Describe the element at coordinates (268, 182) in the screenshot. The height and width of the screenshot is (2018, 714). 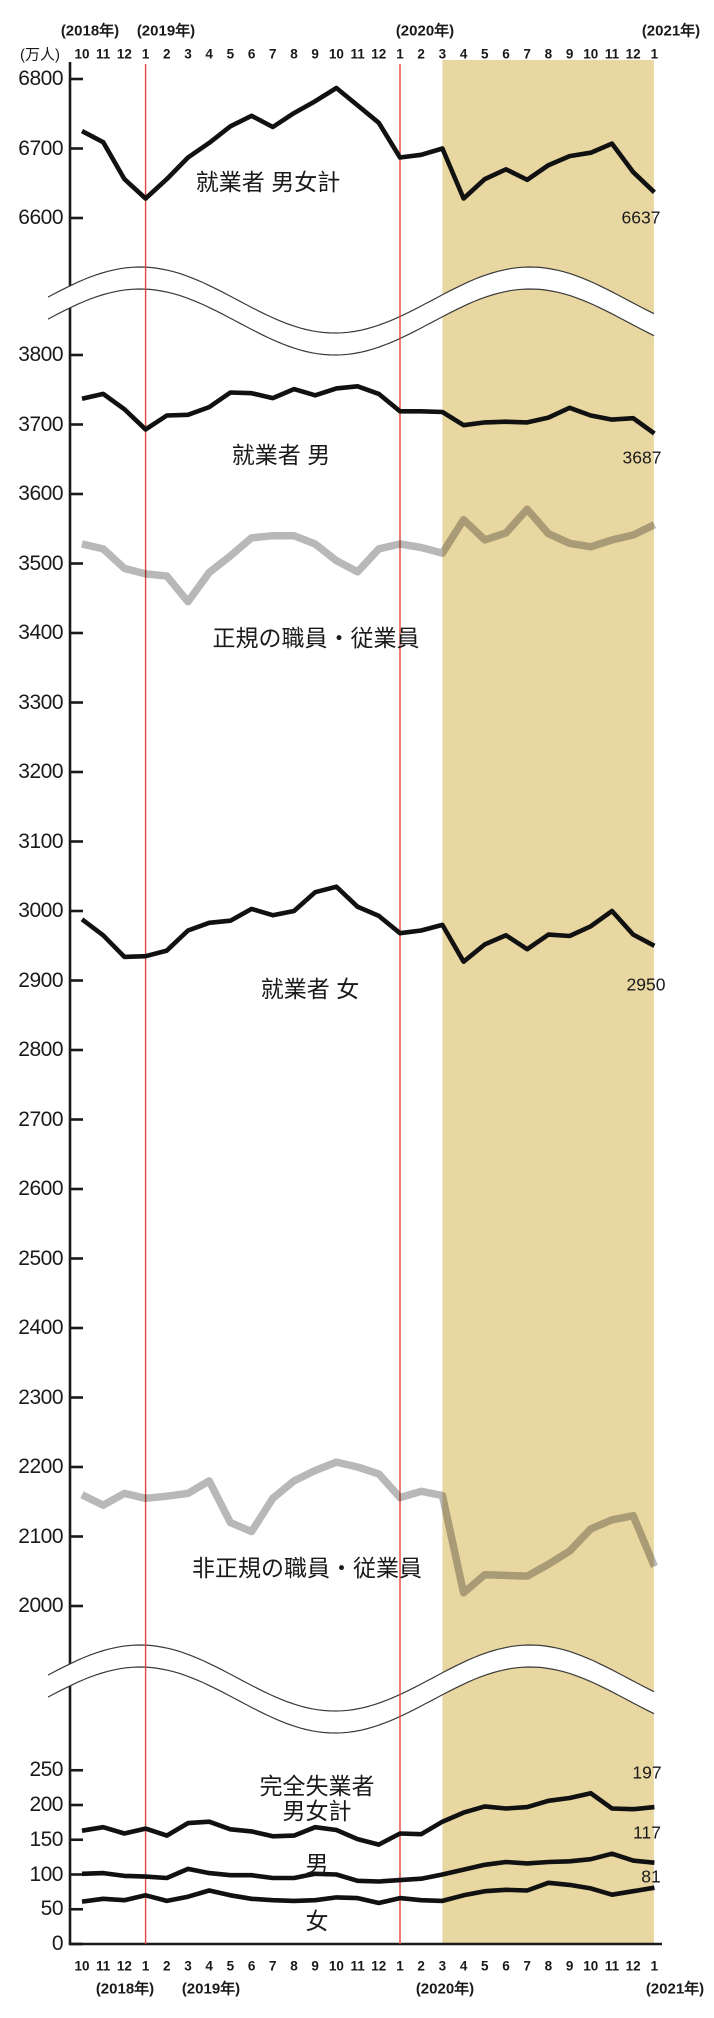
I see `series-label-employed-total: 就業者 男女計` at that location.